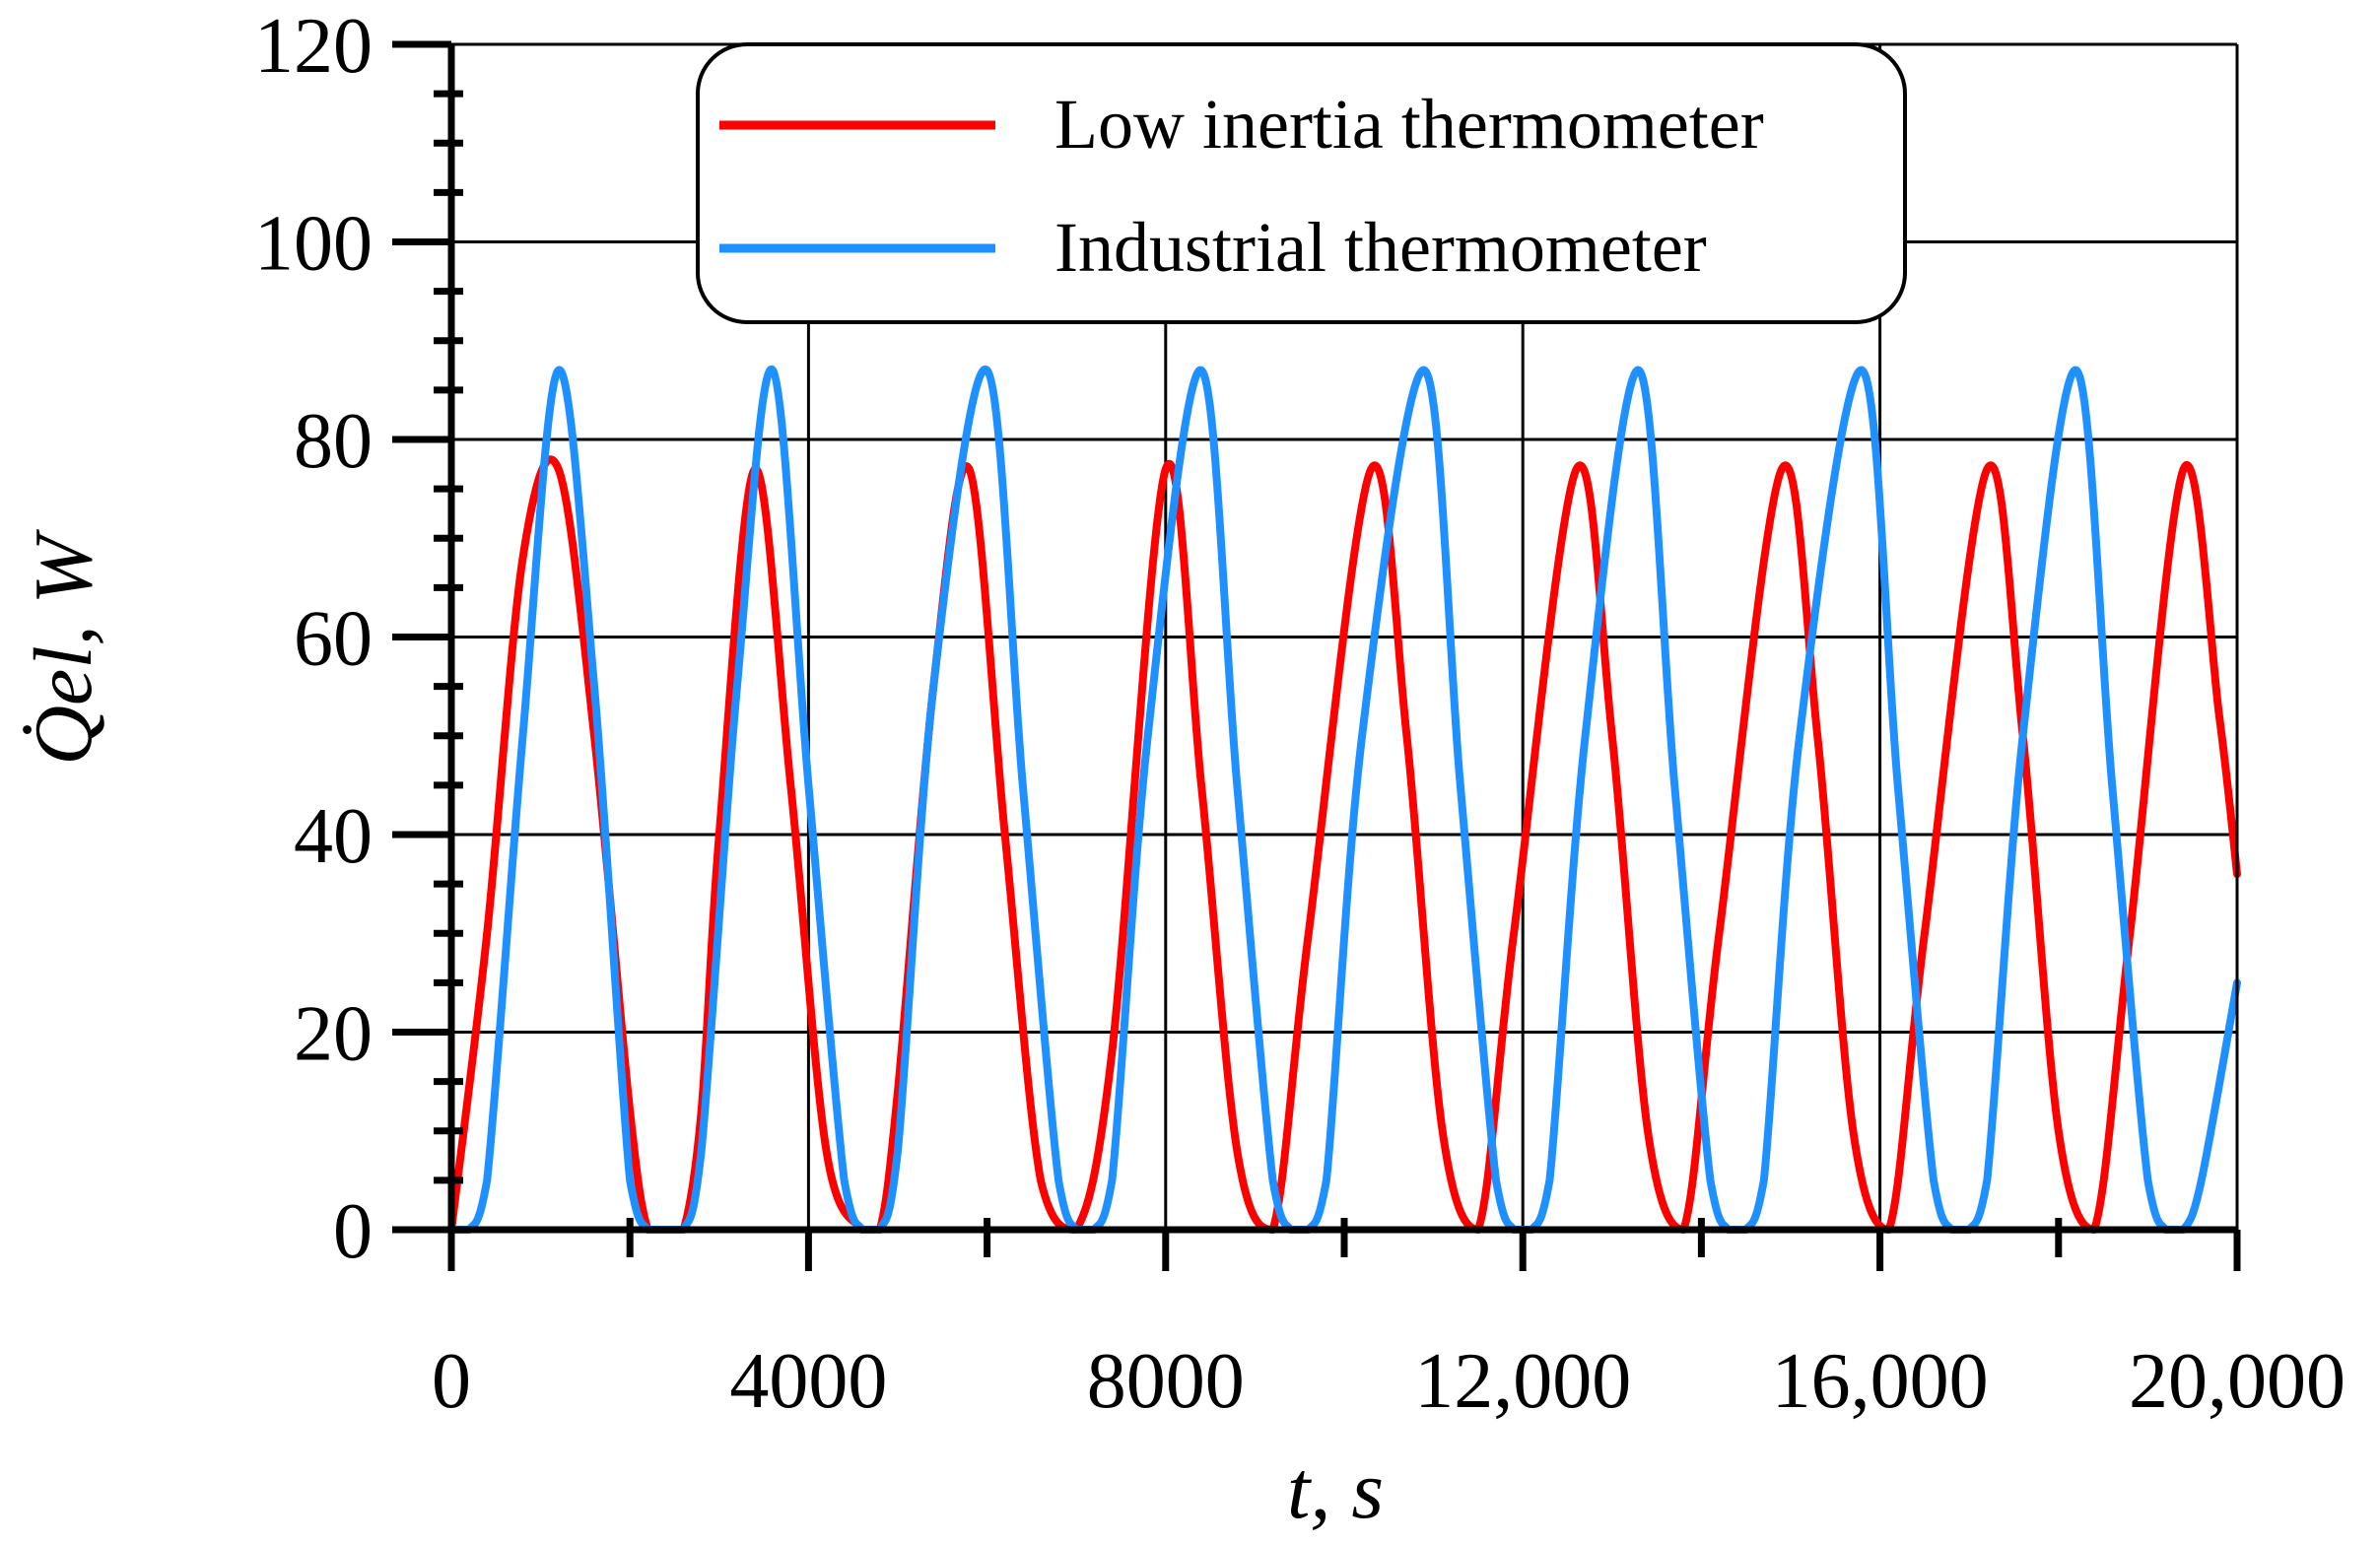 This screenshot has height=1545, width=2380. Describe the element at coordinates (333, 639) in the screenshot. I see `y-tick-label: 60` at that location.